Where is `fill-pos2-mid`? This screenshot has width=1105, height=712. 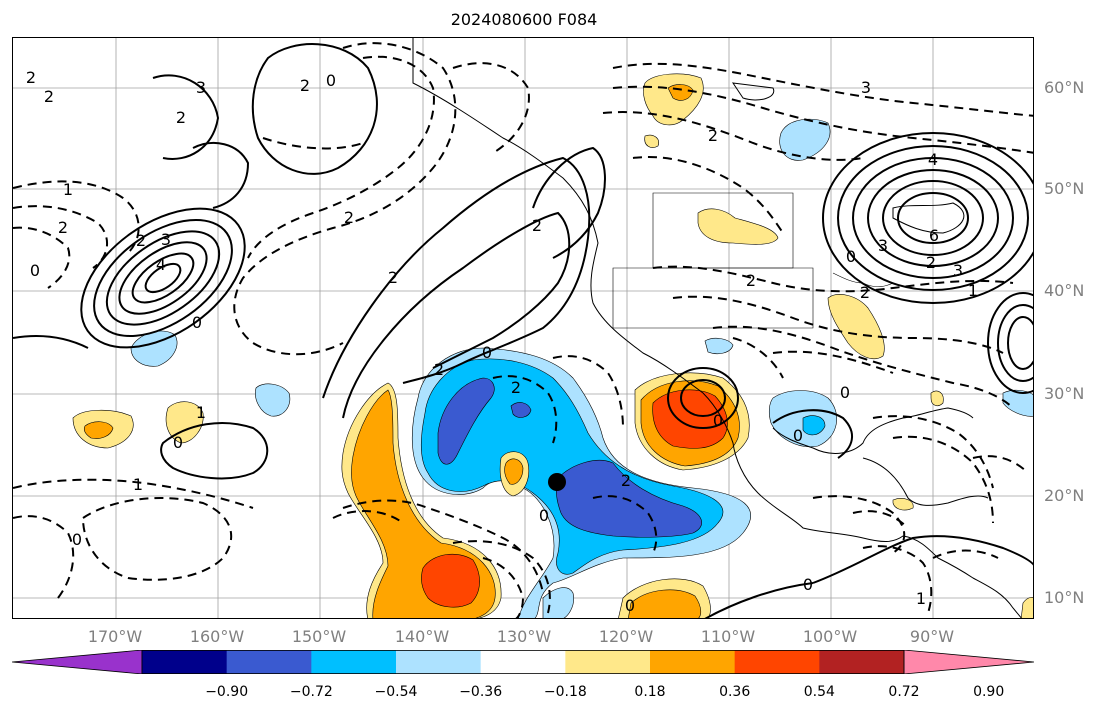 fill-pos2-mid is located at coordinates (514, 471).